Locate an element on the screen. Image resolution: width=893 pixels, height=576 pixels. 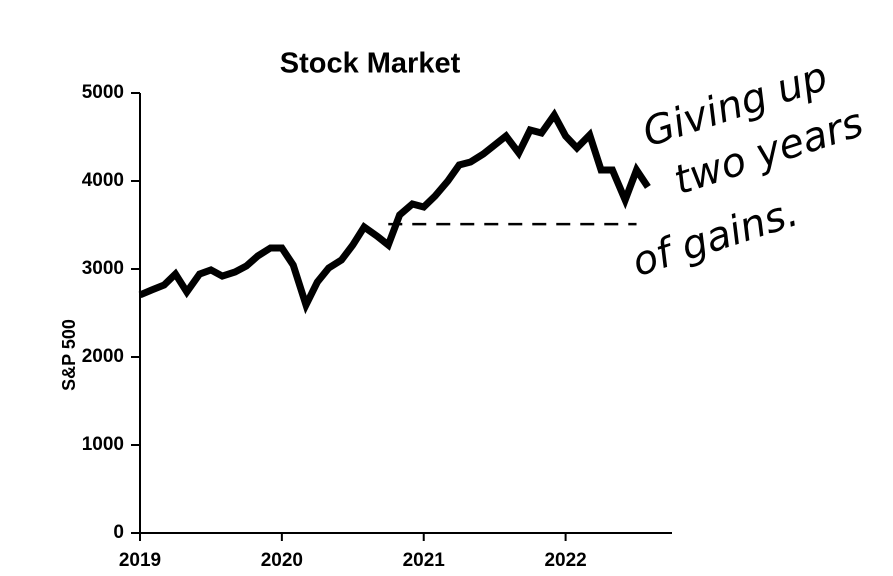
annotation-line: of gains. is located at coordinates (715, 237).